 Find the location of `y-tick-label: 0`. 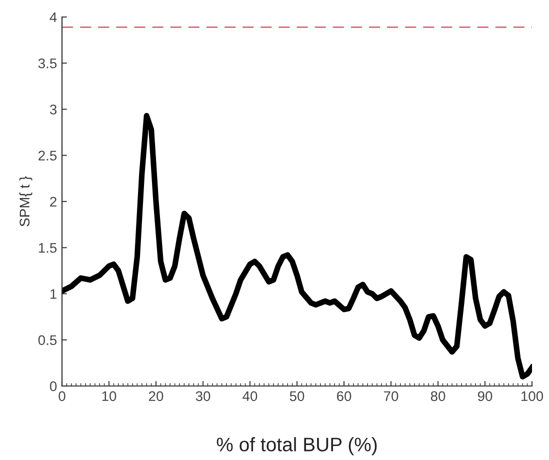

y-tick-label: 0 is located at coordinates (53, 386).